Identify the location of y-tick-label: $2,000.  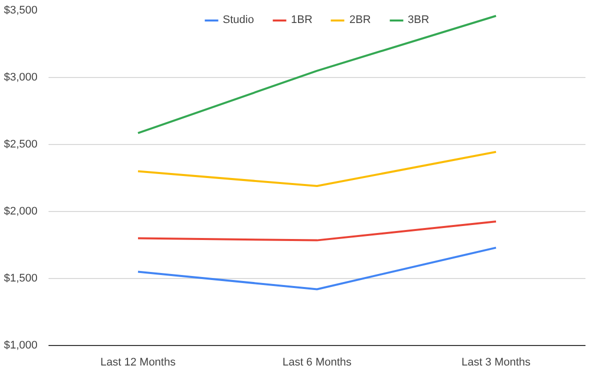
(21, 212).